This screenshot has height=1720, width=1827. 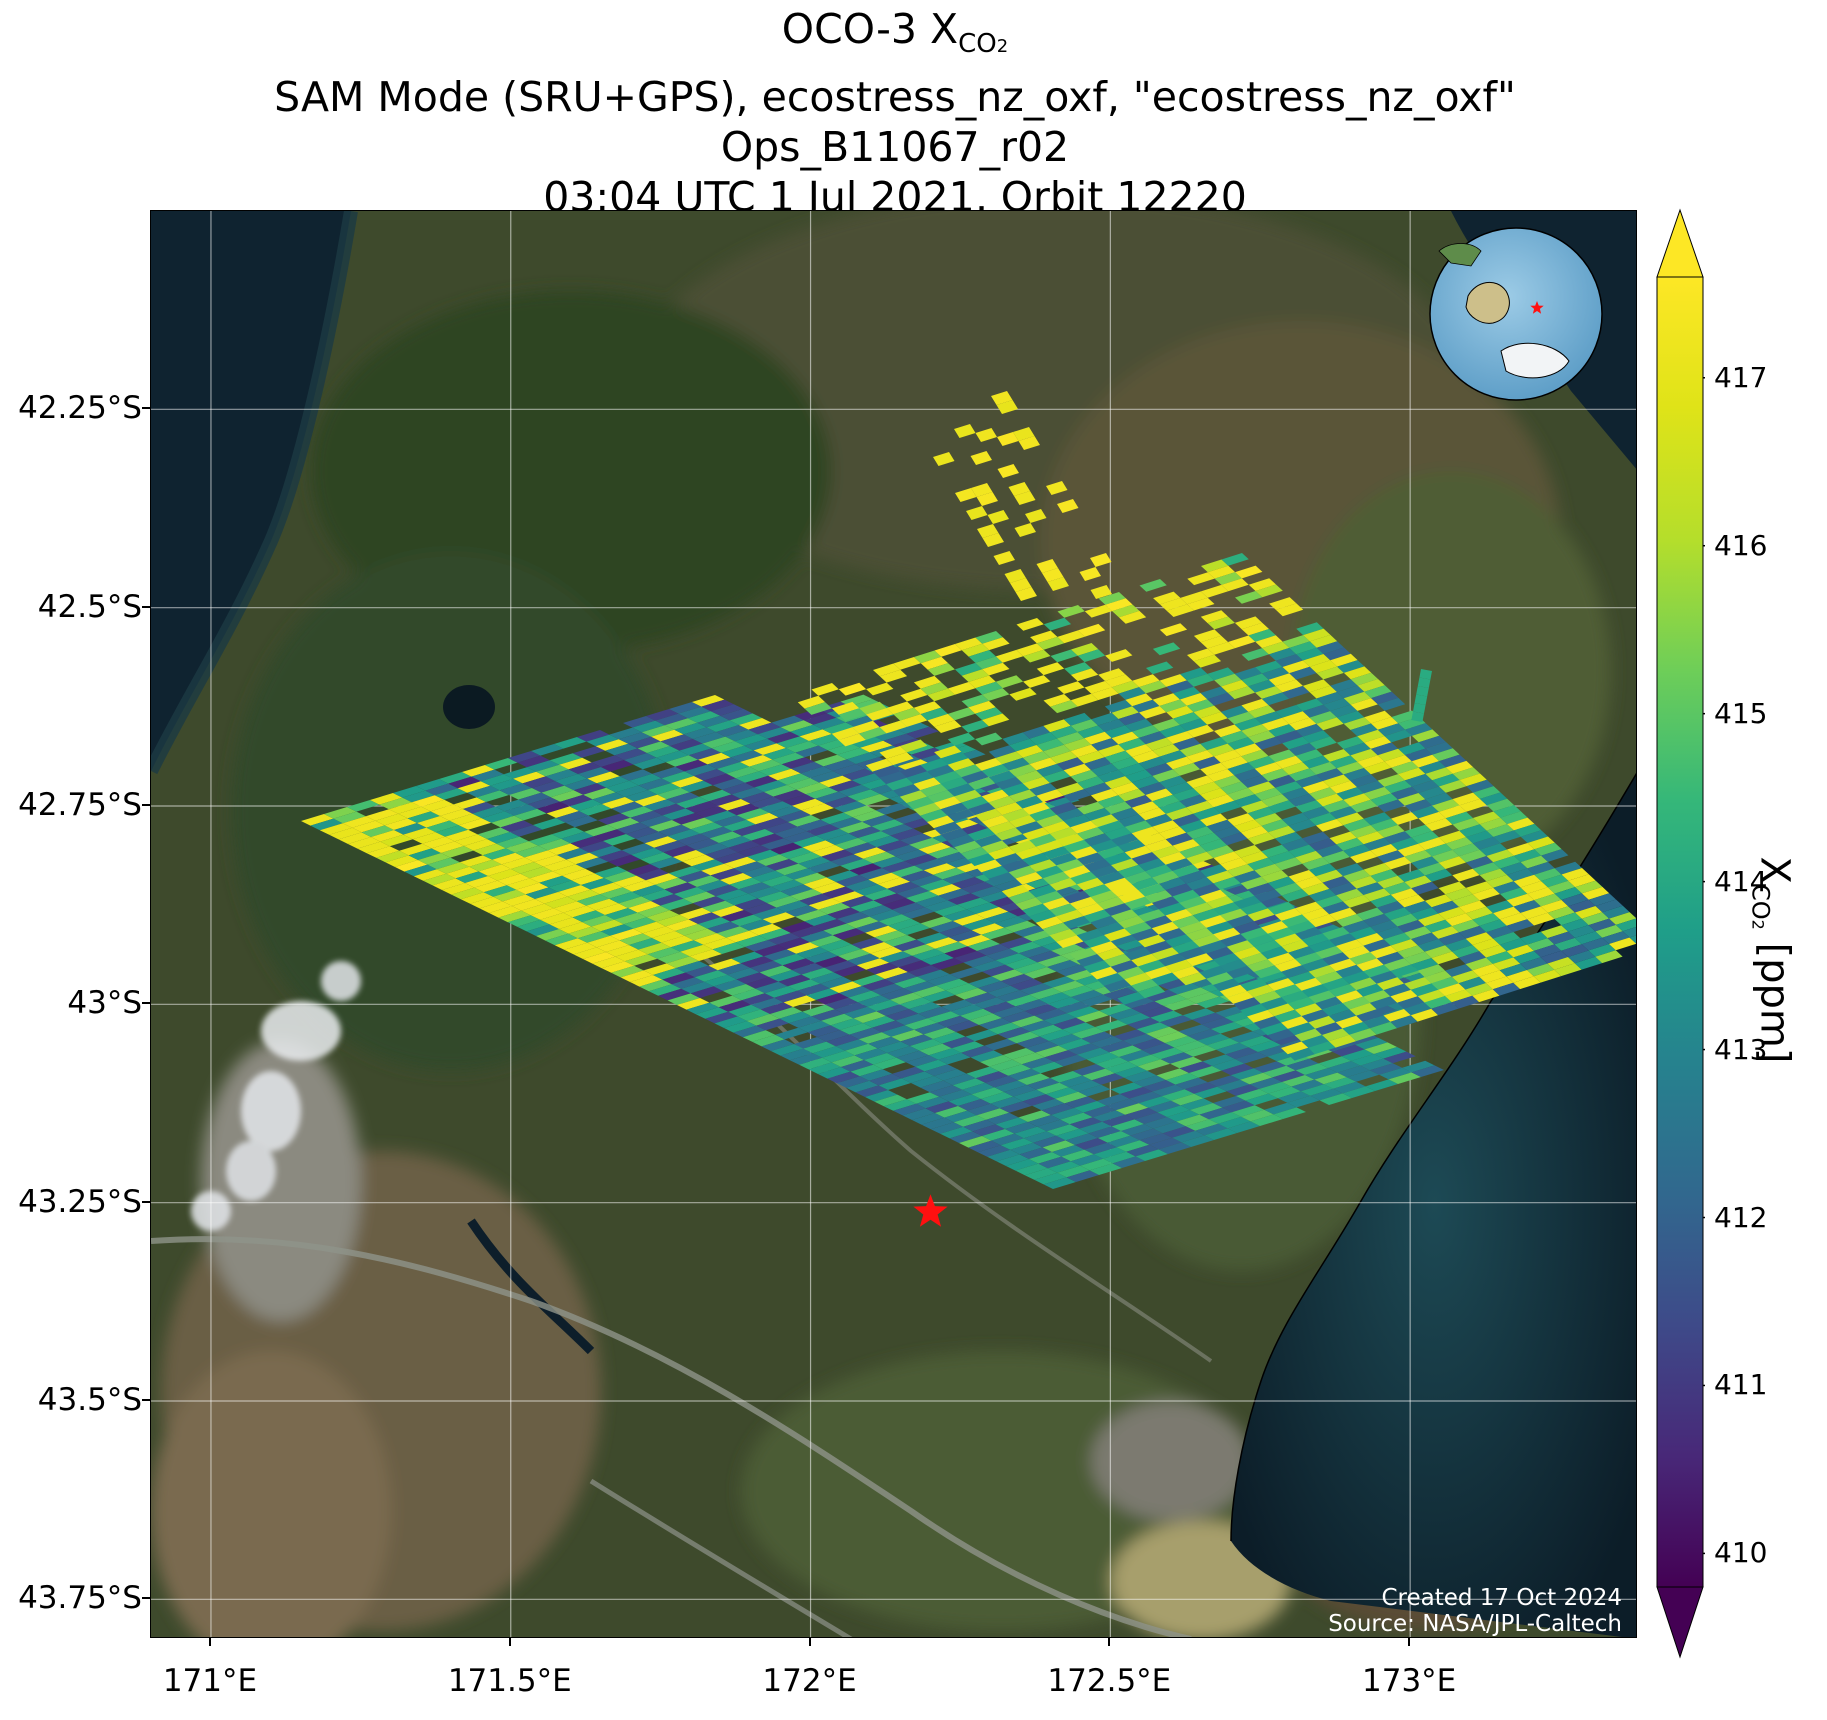 I want to click on lat-tick-label: 43.5°S, so click(x=89, y=1400).